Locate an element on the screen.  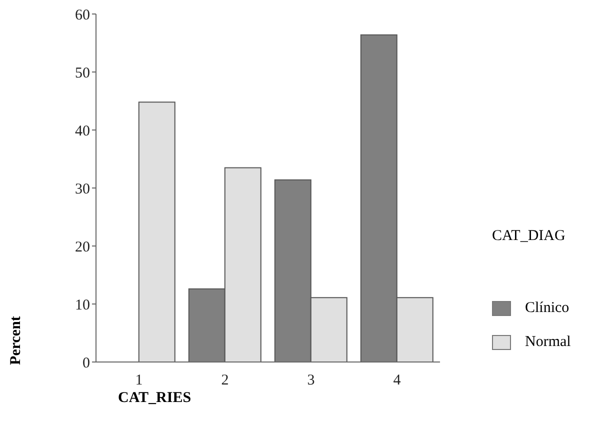
y-tick-label: 10 is located at coordinates (82, 305).